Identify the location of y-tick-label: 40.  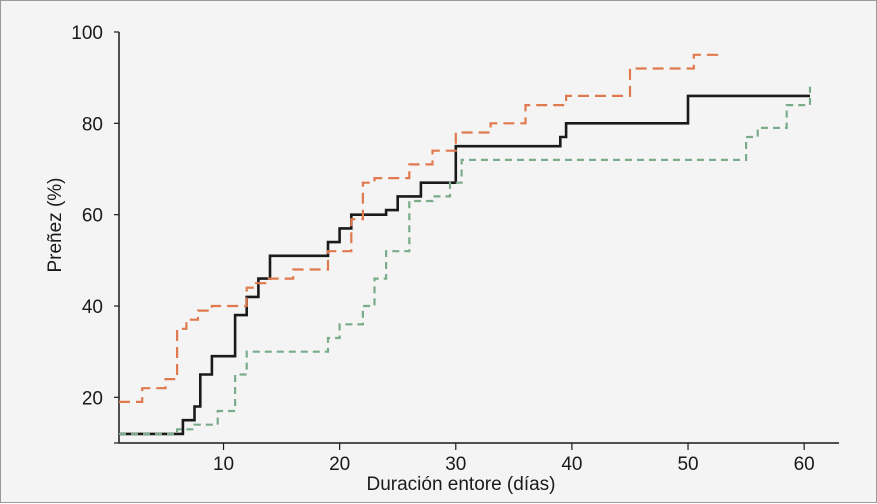
(92, 307).